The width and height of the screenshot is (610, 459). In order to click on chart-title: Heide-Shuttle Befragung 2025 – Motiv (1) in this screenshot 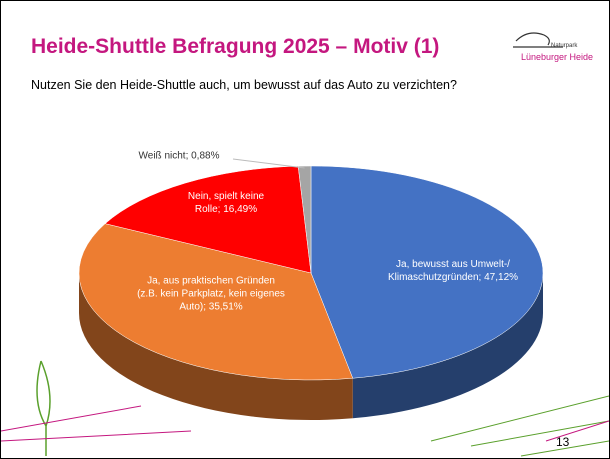, I will do `click(235, 46)`.